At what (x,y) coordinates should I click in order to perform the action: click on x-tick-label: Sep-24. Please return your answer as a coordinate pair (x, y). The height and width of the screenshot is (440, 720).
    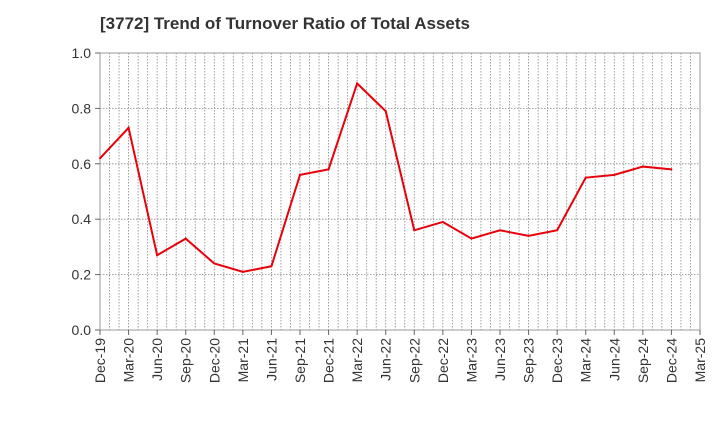
    Looking at the image, I should click on (643, 360).